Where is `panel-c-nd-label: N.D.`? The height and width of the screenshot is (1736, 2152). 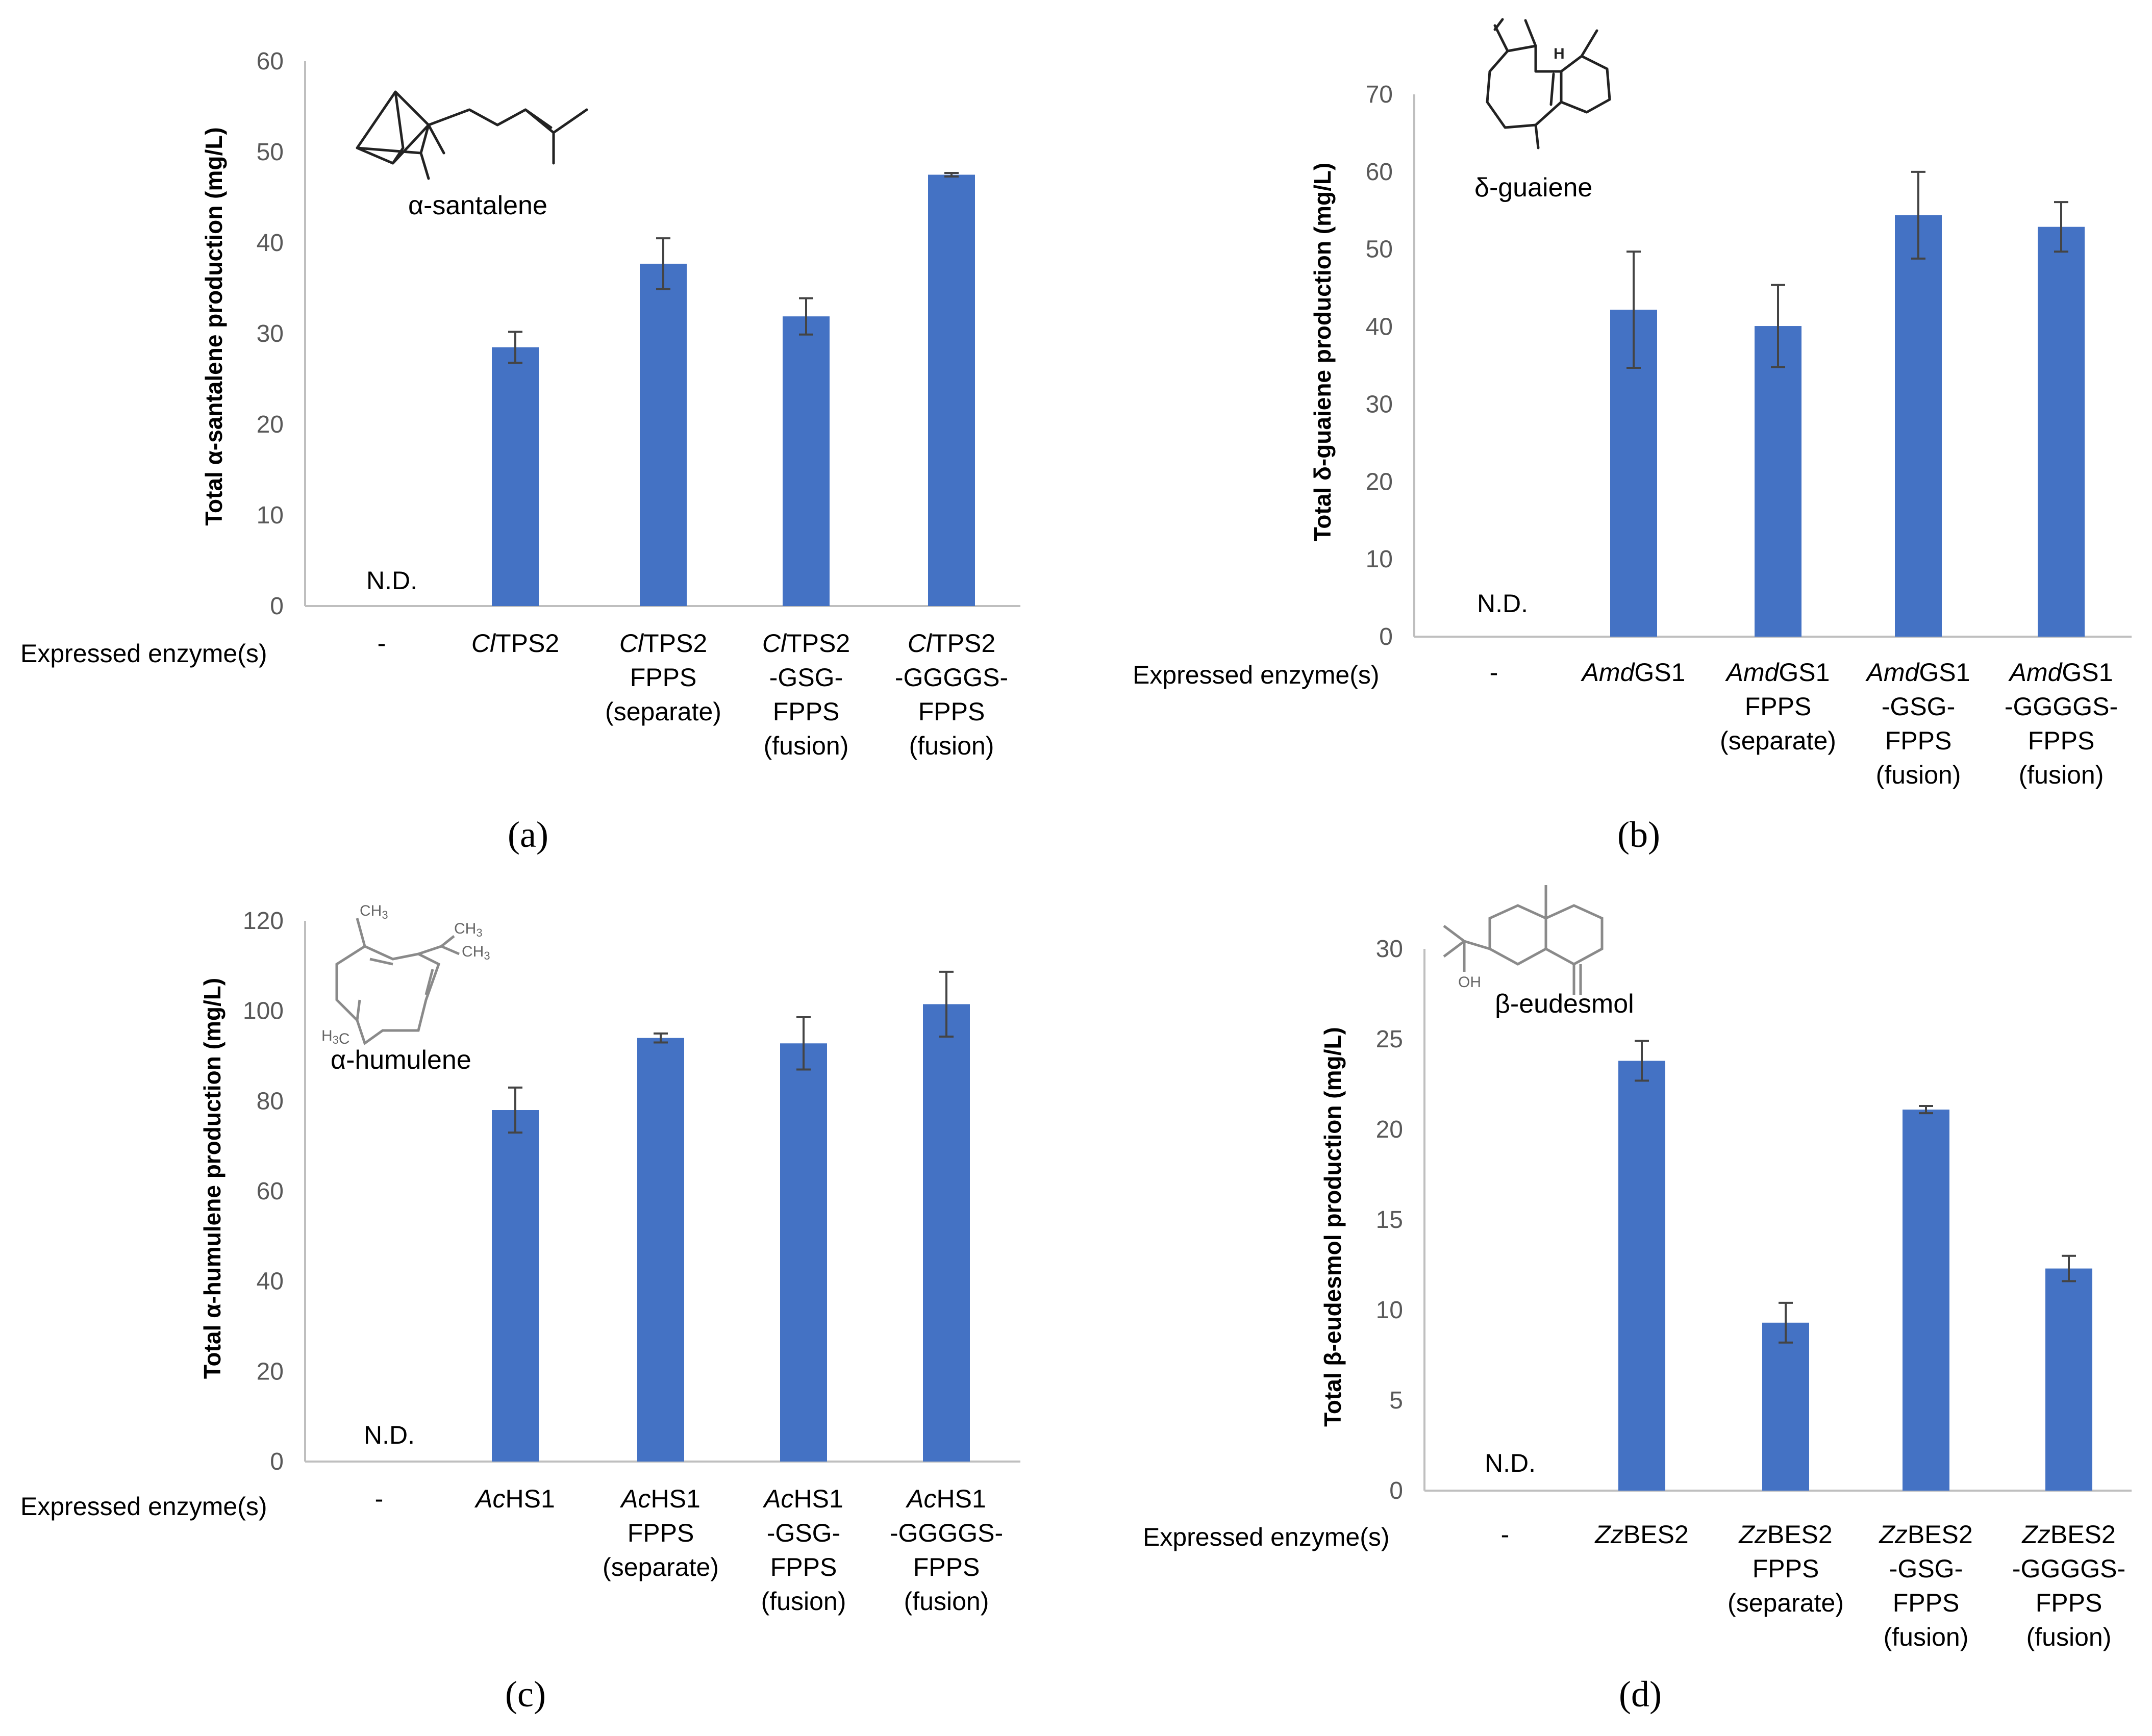 panel-c-nd-label: N.D. is located at coordinates (389, 1435).